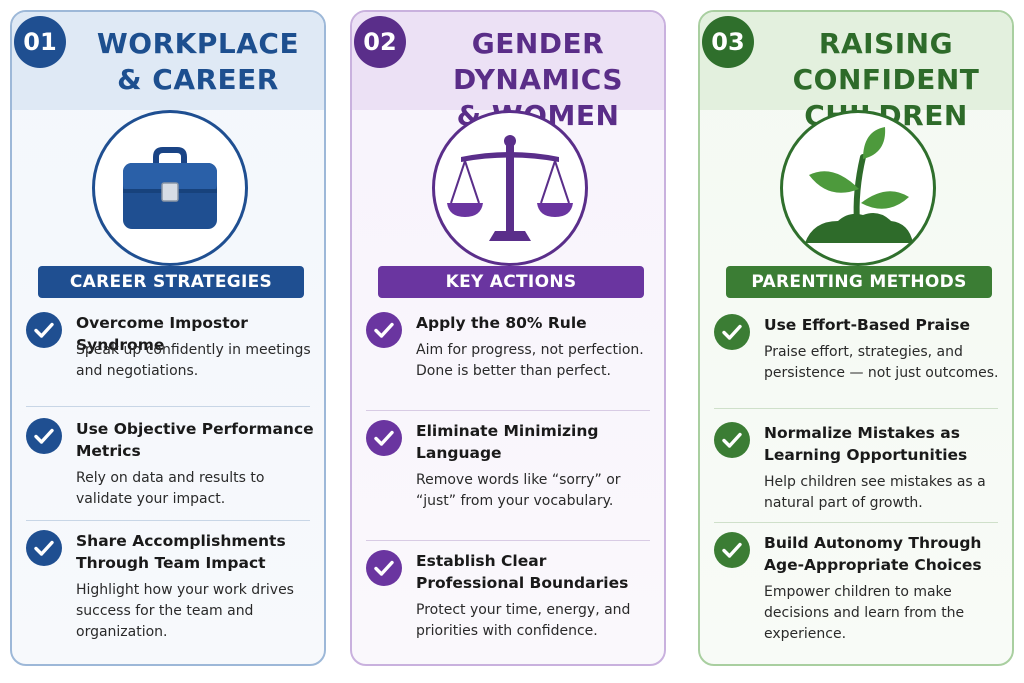  I want to click on column-number-badge: 03, so click(728, 42).